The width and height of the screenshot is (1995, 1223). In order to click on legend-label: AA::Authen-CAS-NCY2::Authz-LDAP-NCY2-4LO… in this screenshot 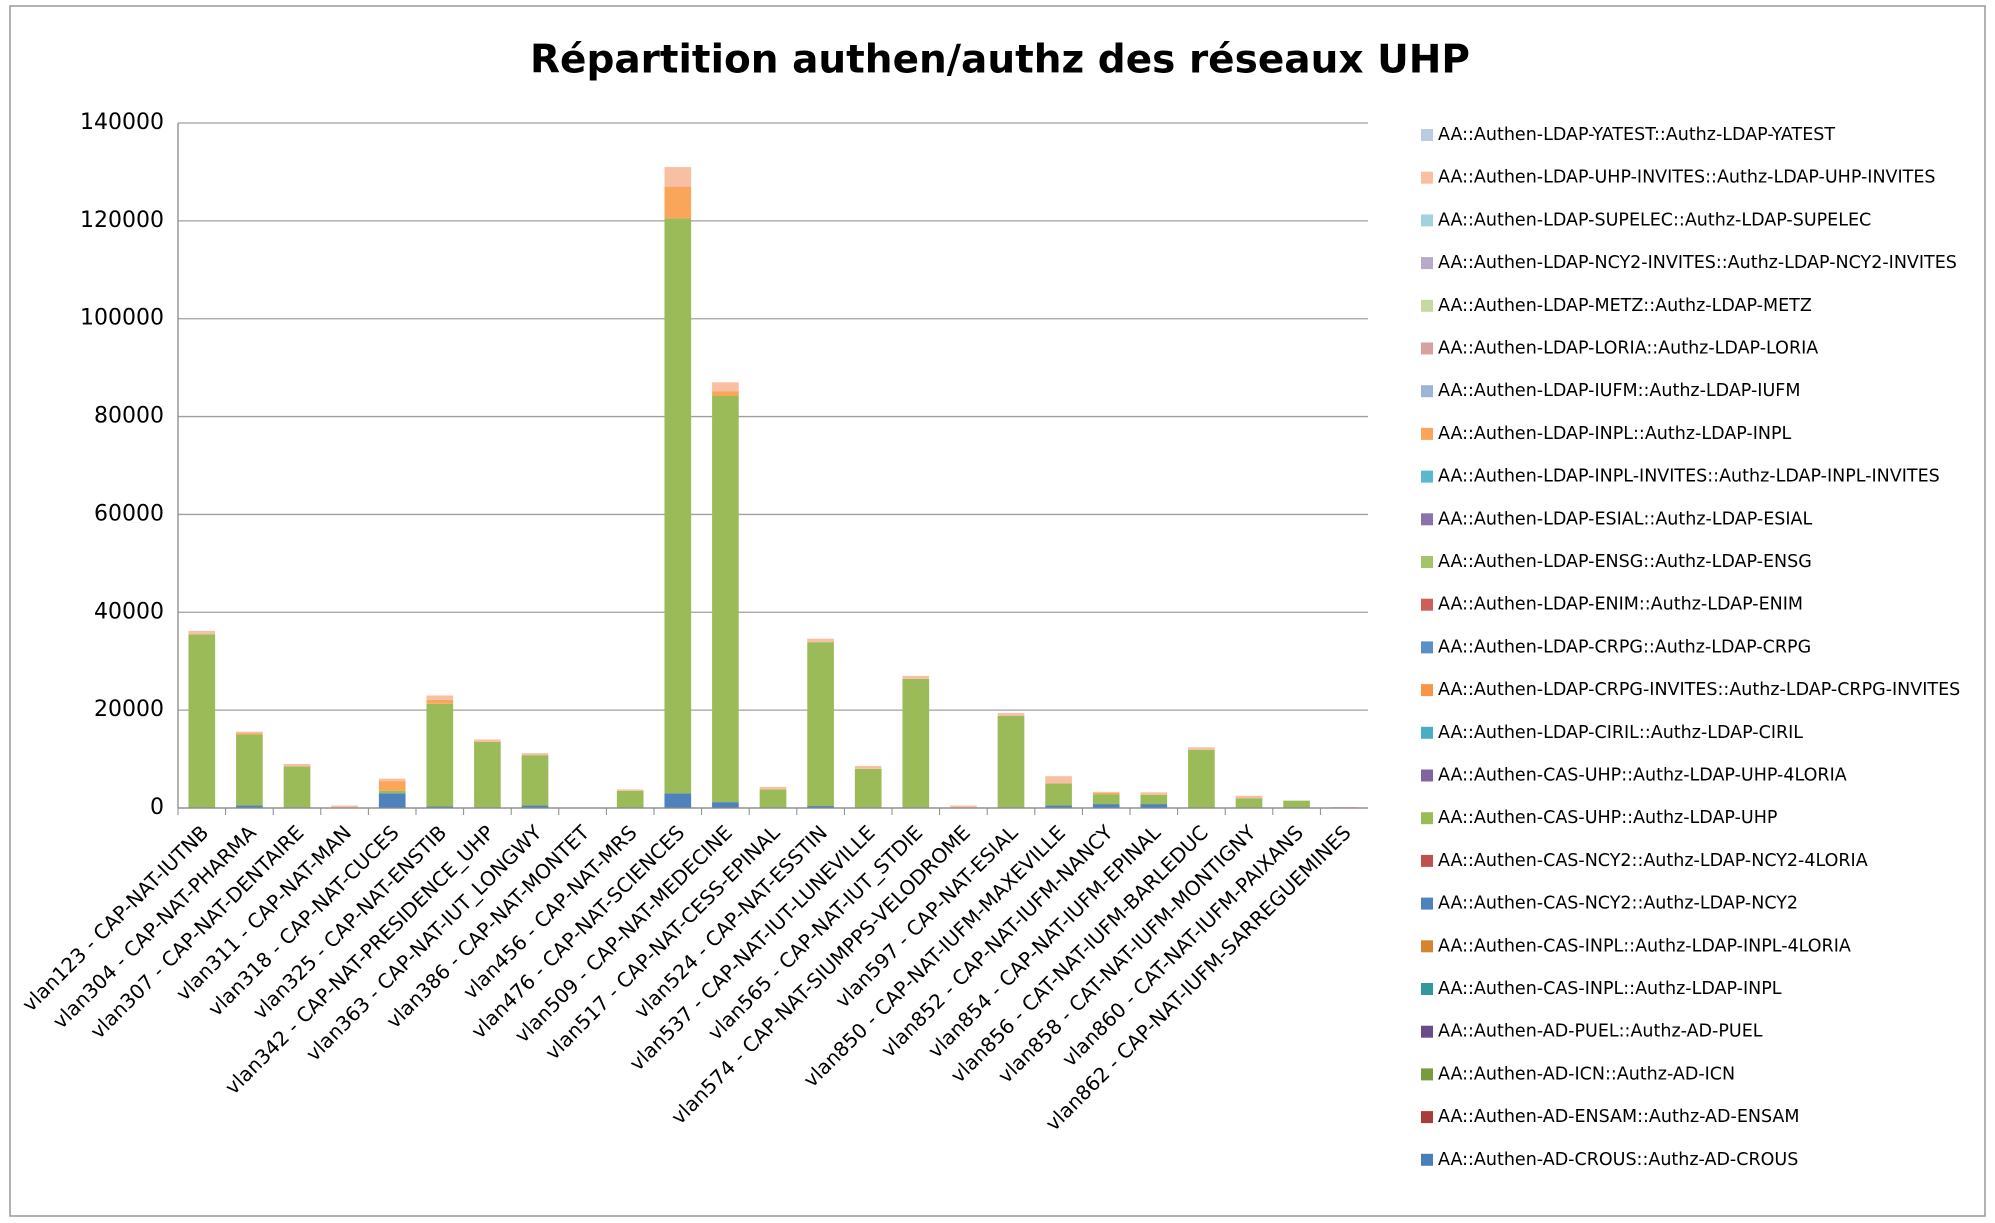, I will do `click(1653, 861)`.